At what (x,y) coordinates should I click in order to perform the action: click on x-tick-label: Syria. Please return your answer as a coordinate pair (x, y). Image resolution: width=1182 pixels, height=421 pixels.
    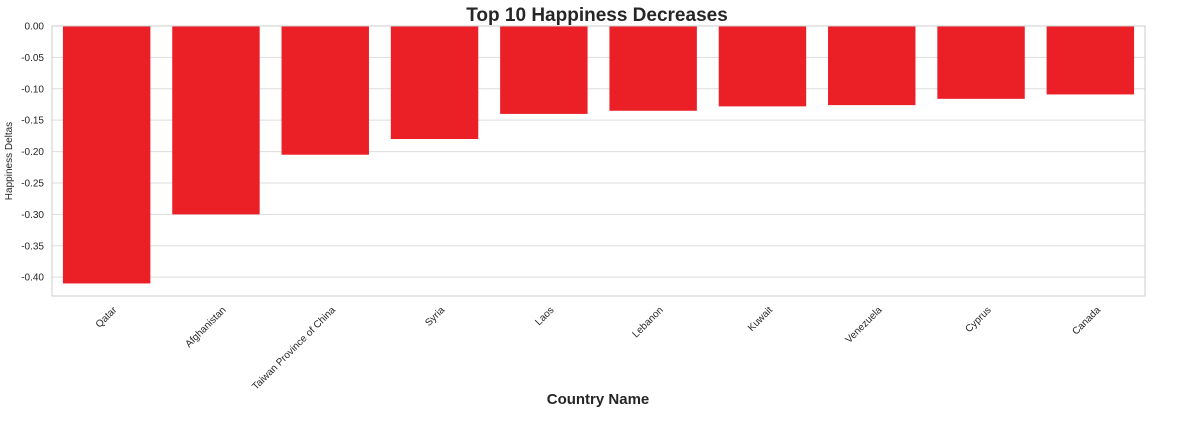
    Looking at the image, I should click on (435, 317).